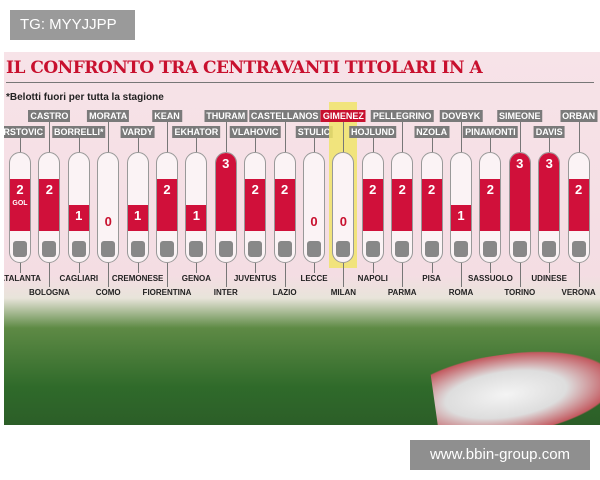  I want to click on player-label: NZOLA, so click(432, 132).